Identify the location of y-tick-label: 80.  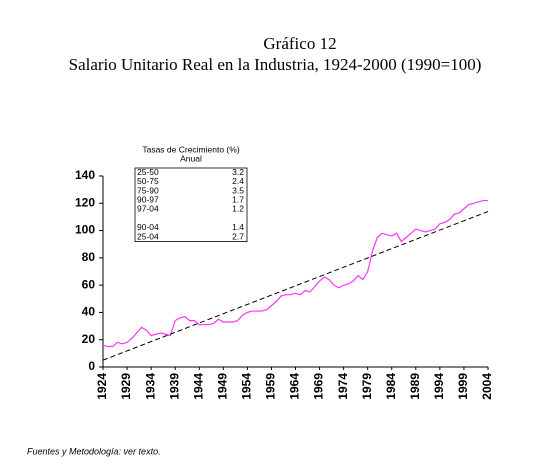
(89, 257).